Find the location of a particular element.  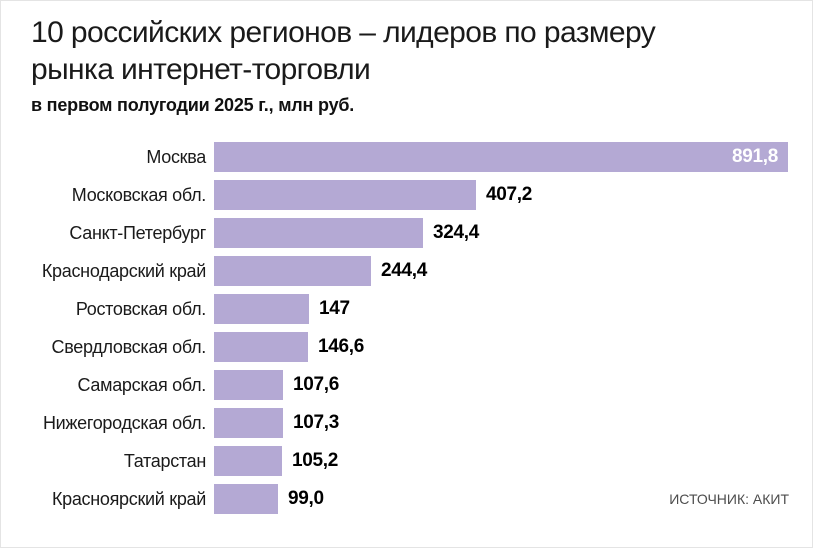

chart-row: Нижегородская обл. 107,3 is located at coordinates (406, 423).